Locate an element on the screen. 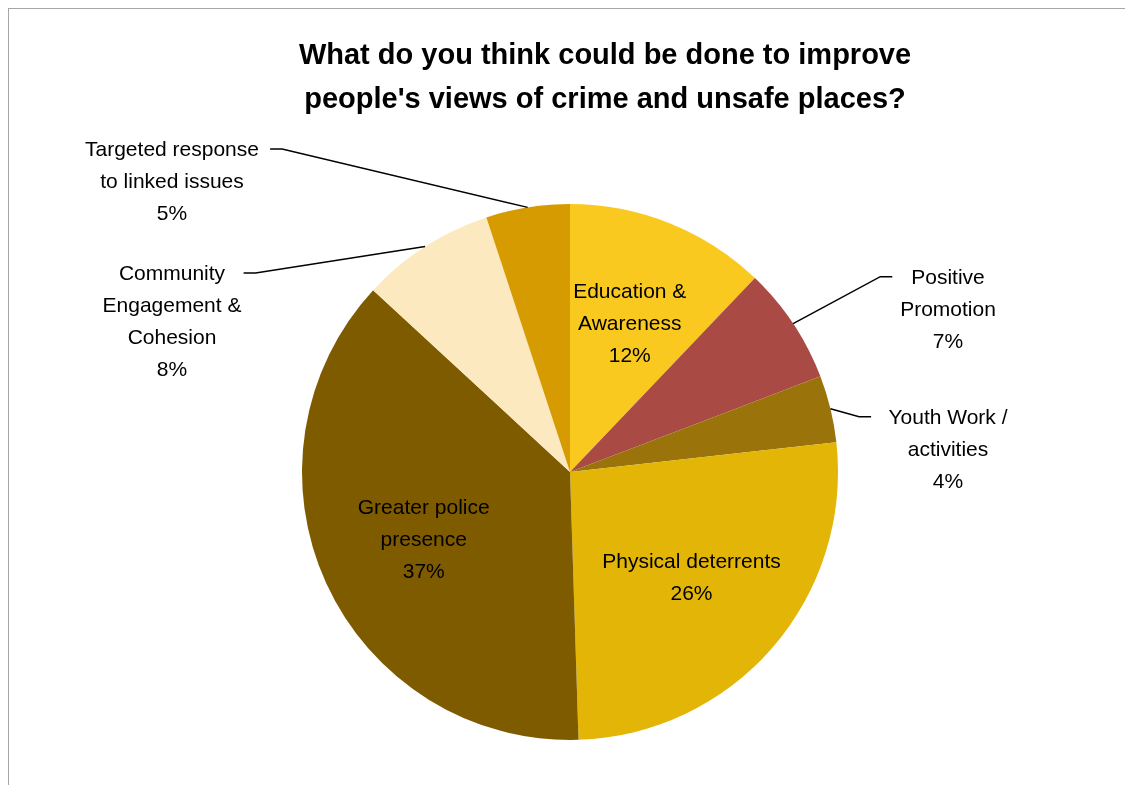  slice-label: Youth Work / activities is located at coordinates (948, 432).